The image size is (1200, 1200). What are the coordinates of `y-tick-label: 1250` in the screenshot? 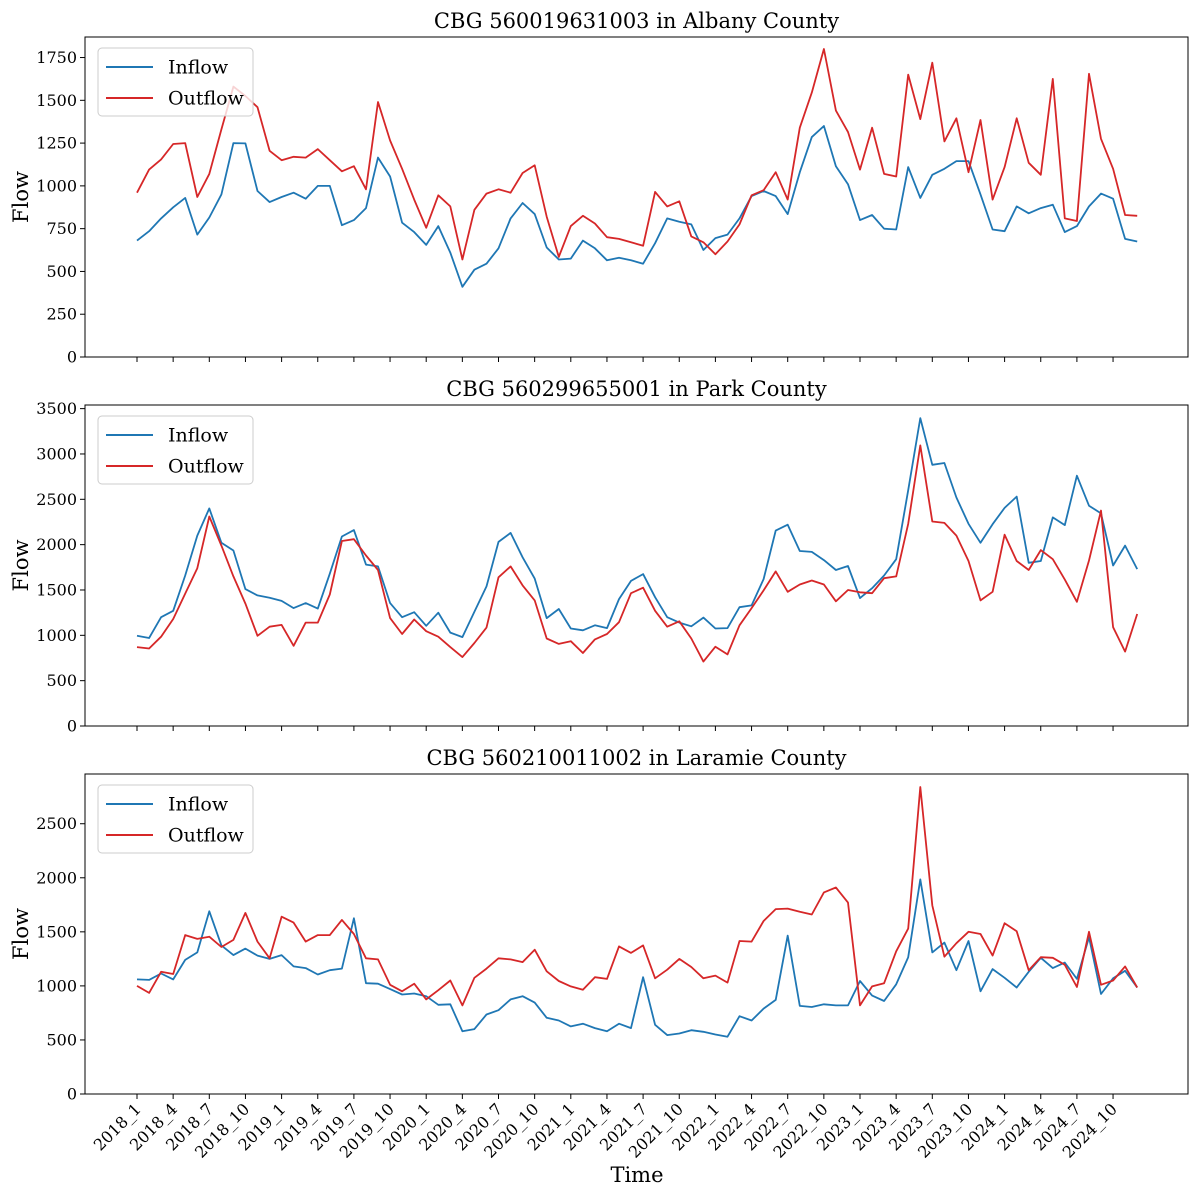 It's located at (56, 143).